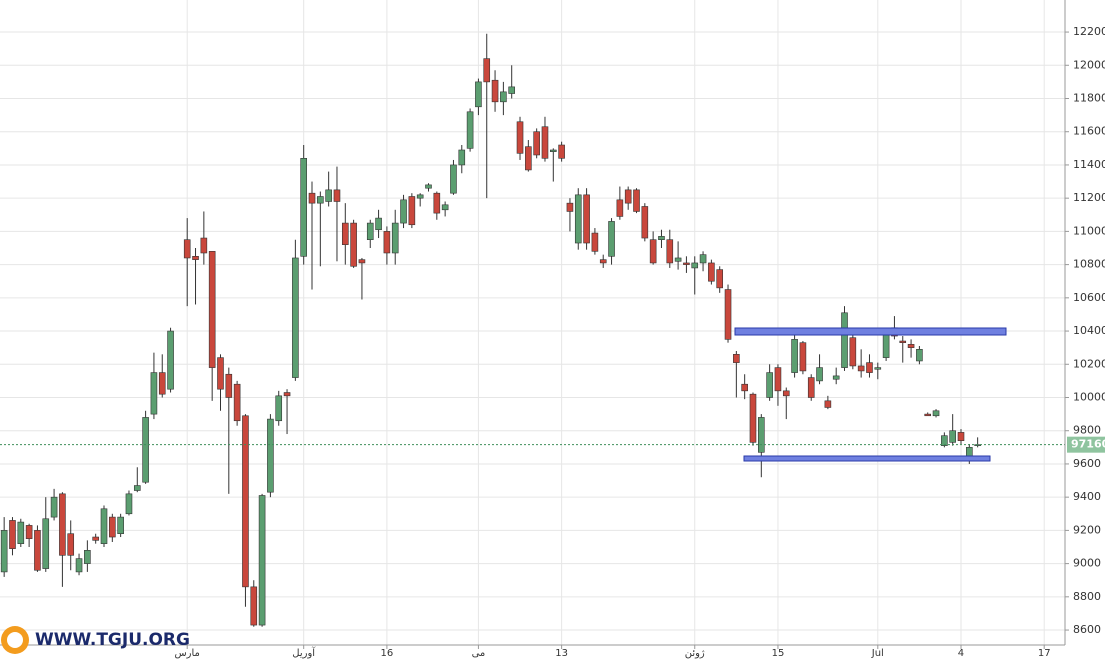  What do you see at coordinates (1087, 596) in the screenshot?
I see `y-tick-label: 8800` at bounding box center [1087, 596].